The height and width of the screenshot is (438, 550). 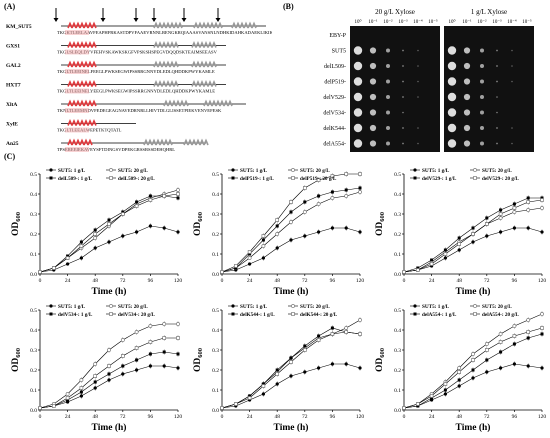 I want to click on sequence-name: GAL2, so click(x=13, y=66).